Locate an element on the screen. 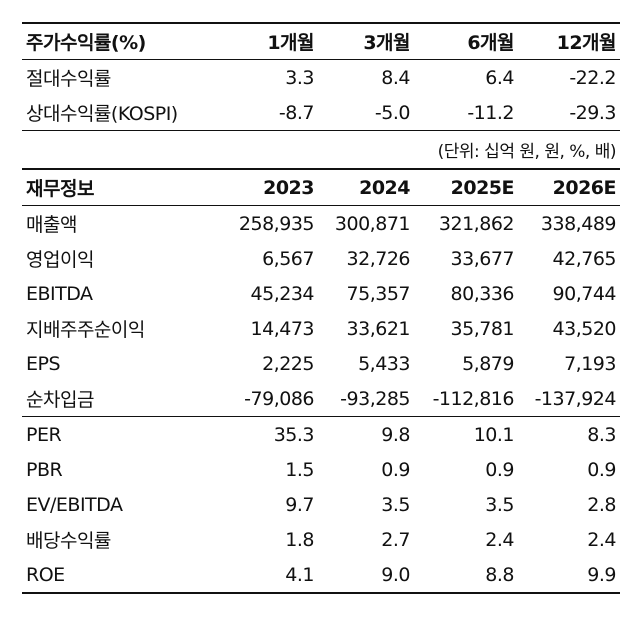 The image size is (638, 641). row-label: 영업이익 is located at coordinates (60, 260).